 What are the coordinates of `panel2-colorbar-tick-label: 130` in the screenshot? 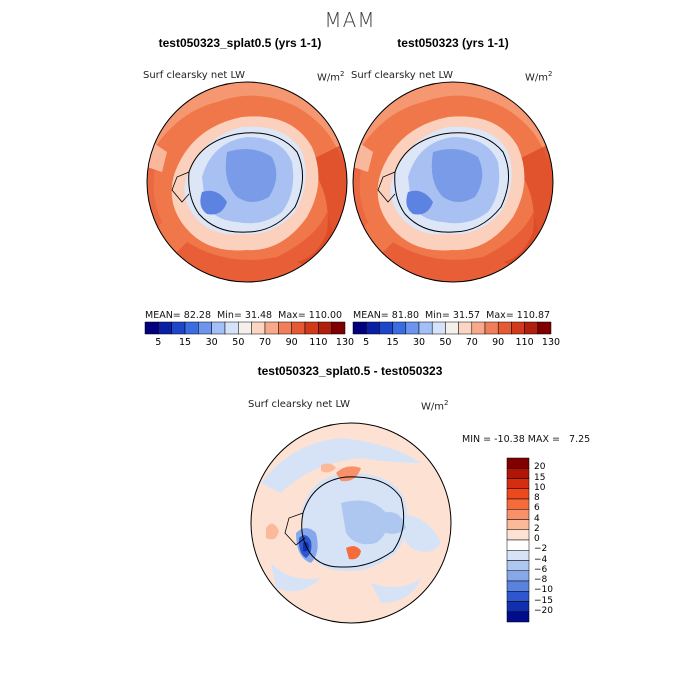 It's located at (551, 342).